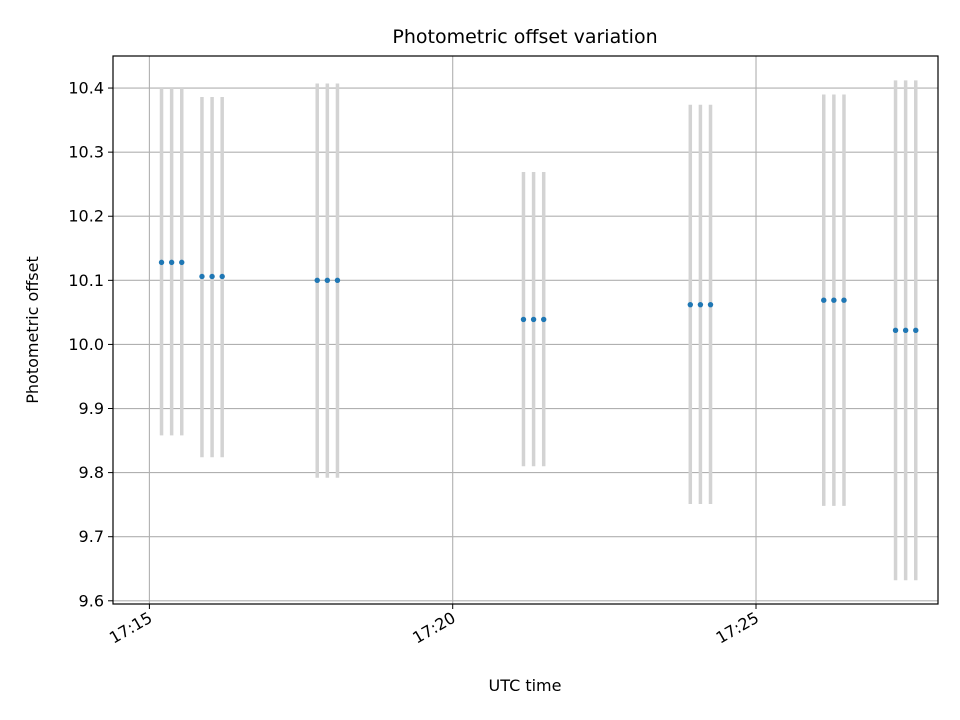  I want to click on y-tick-label: 10.0, so click(86, 344).